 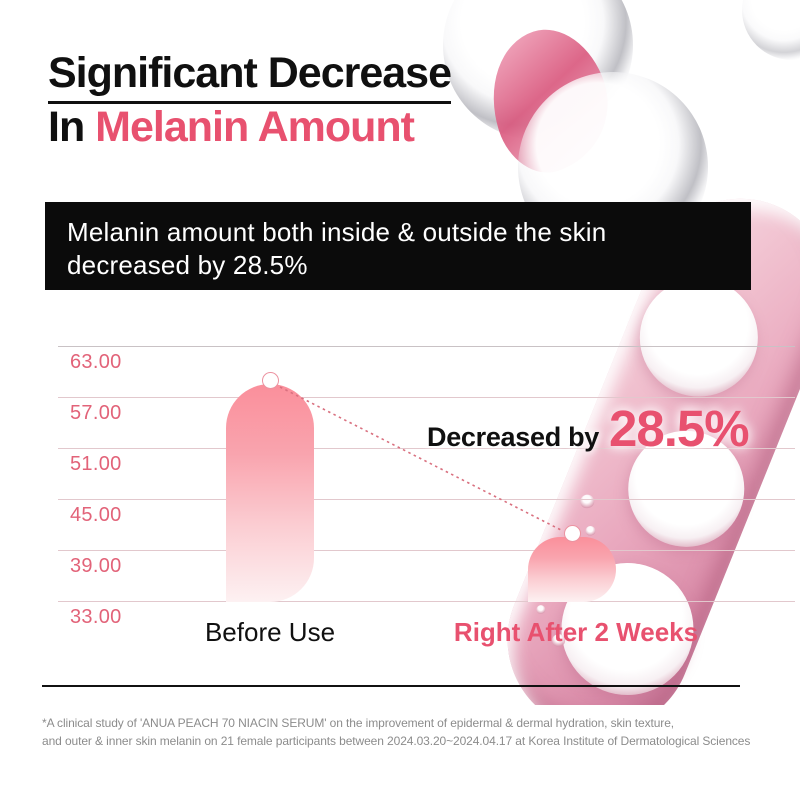 What do you see at coordinates (679, 428) in the screenshot?
I see `annotation-percent: 28.5%` at bounding box center [679, 428].